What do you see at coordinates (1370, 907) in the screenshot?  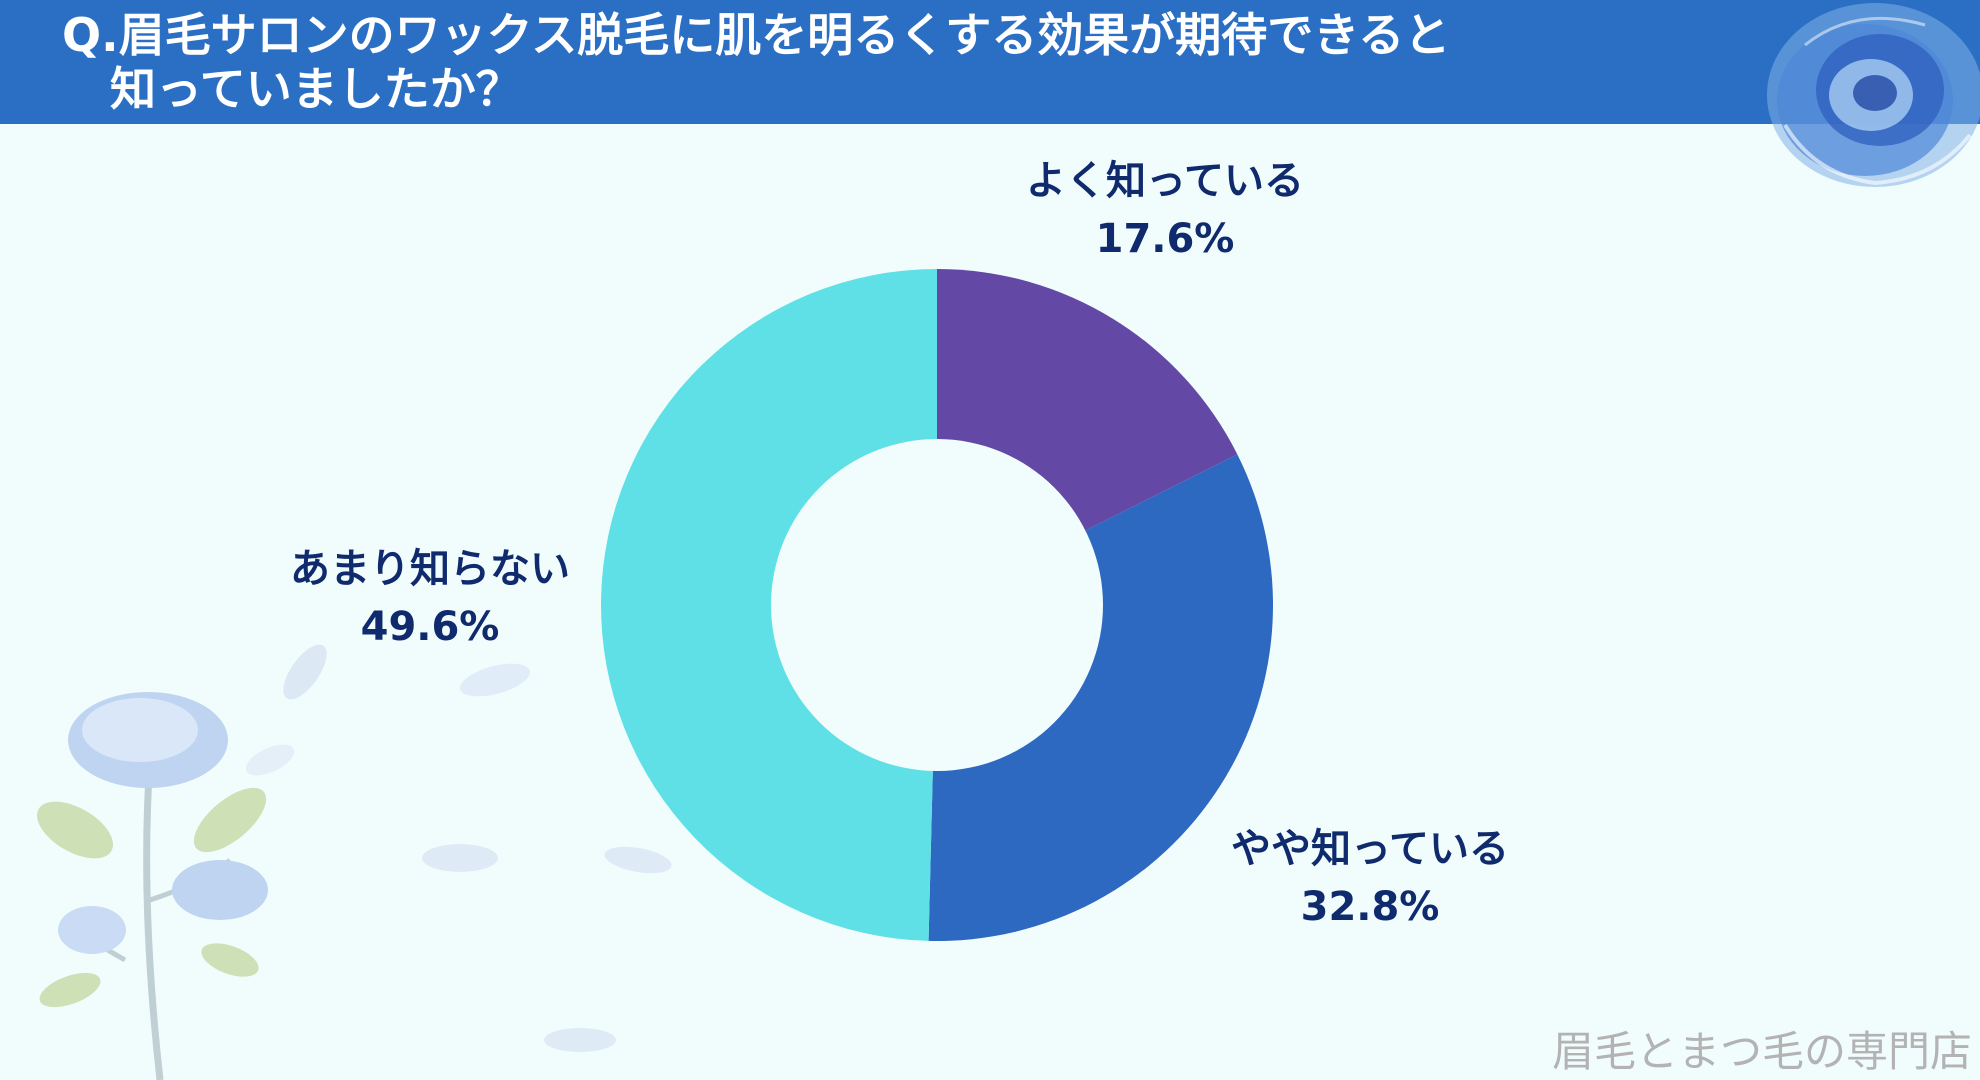 I see `label-yaya-value: 32.8%` at bounding box center [1370, 907].